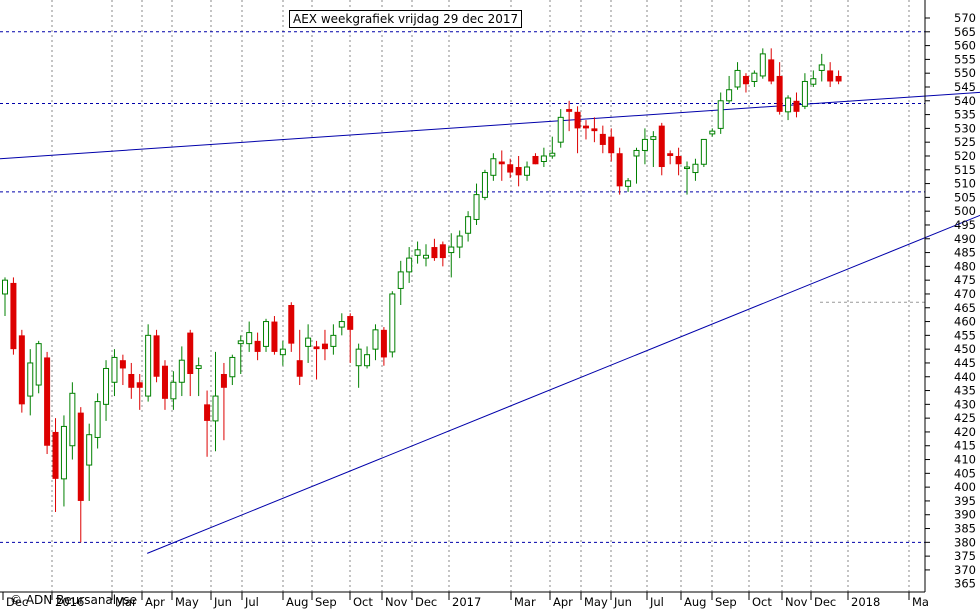 The width and height of the screenshot is (980, 609). I want to click on y-tick-label: 525, so click(965, 142).